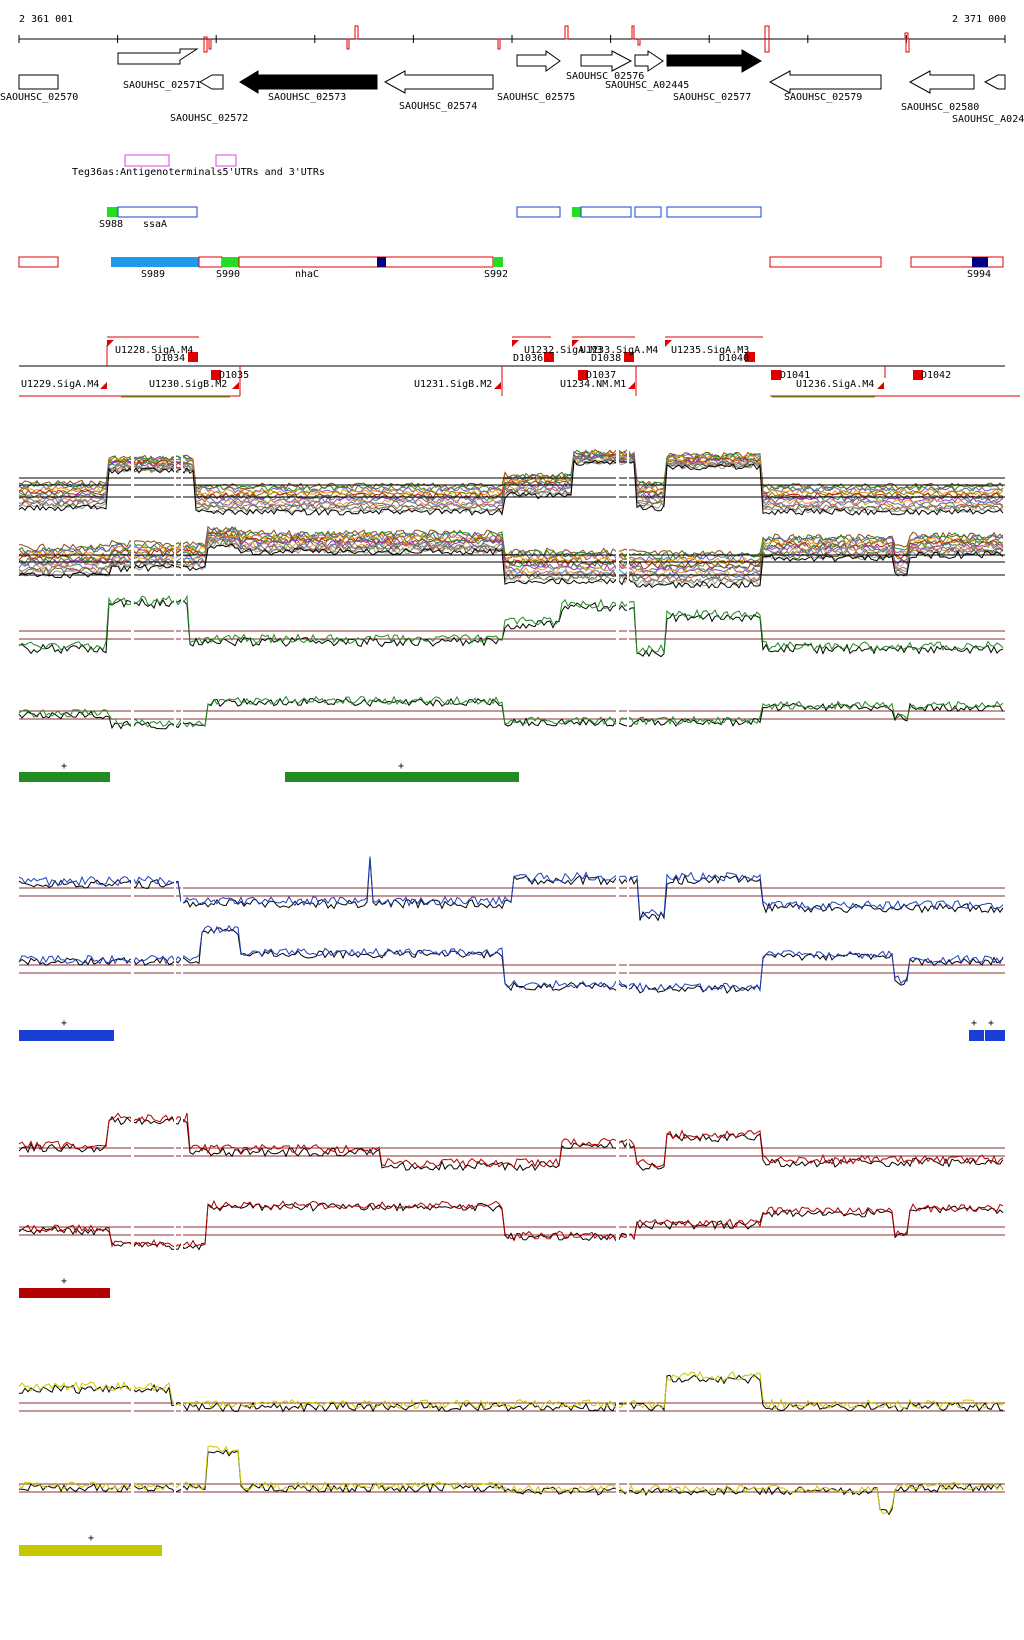  Describe the element at coordinates (170, 358) in the screenshot. I see `terminator-label: D1034` at that location.